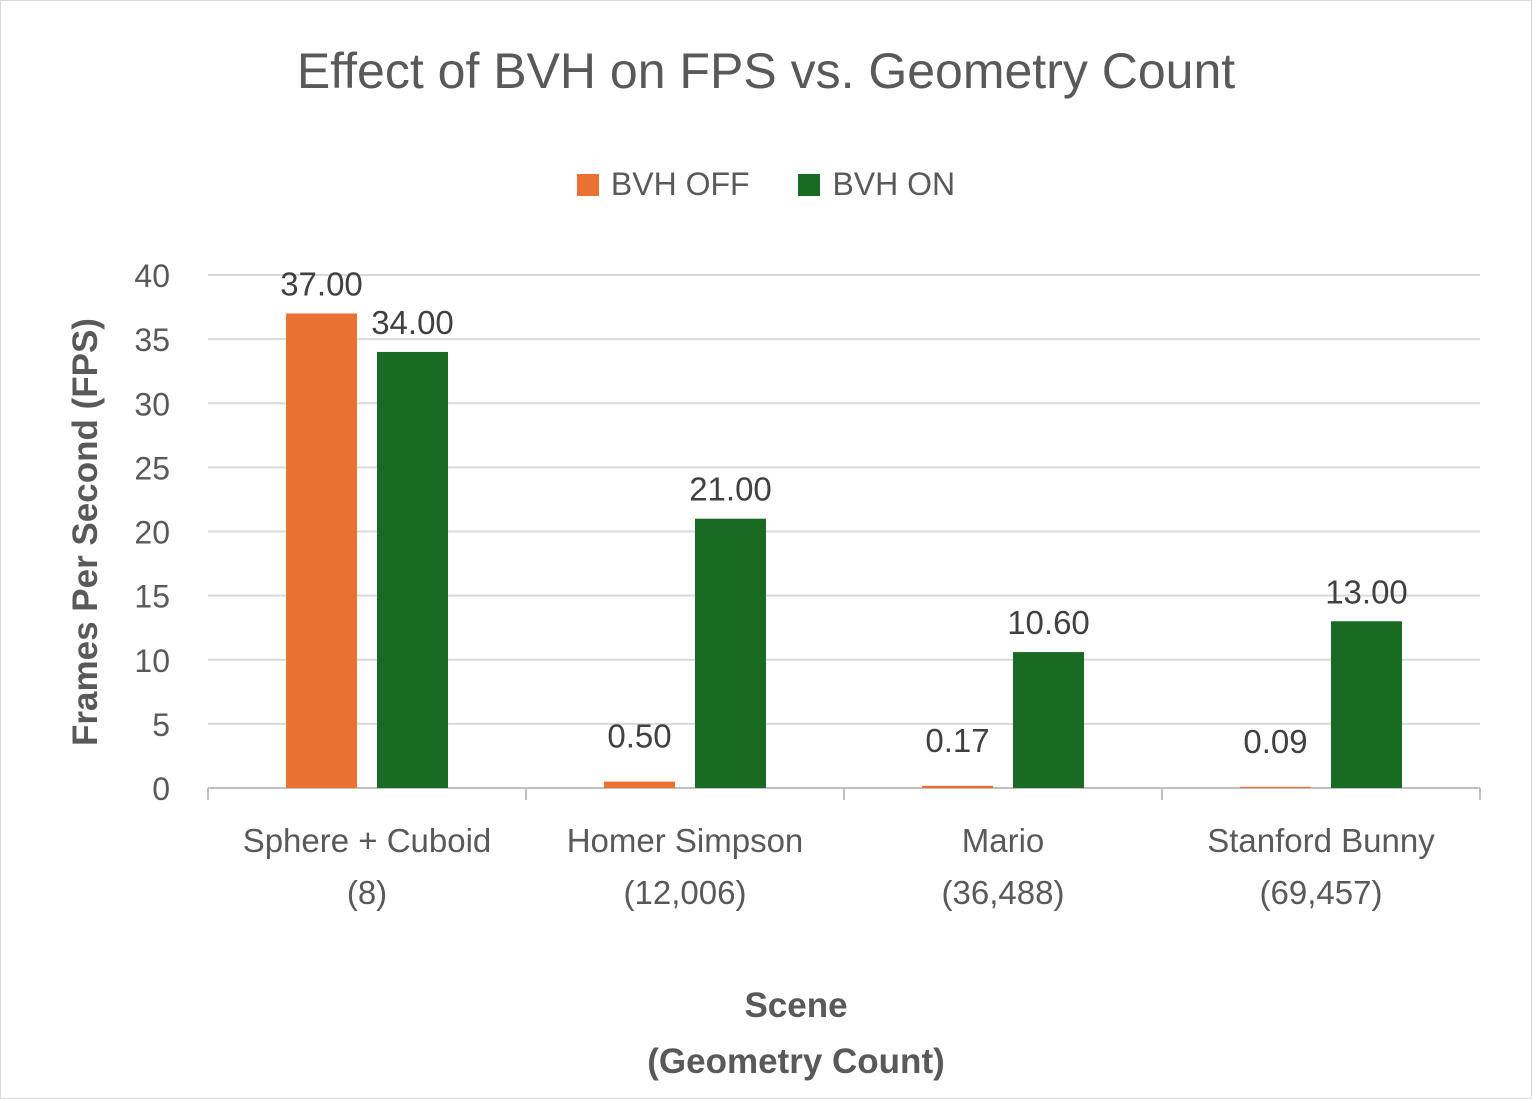 This screenshot has height=1099, width=1532. I want to click on legend-swatch-bvh-on, so click(809, 184).